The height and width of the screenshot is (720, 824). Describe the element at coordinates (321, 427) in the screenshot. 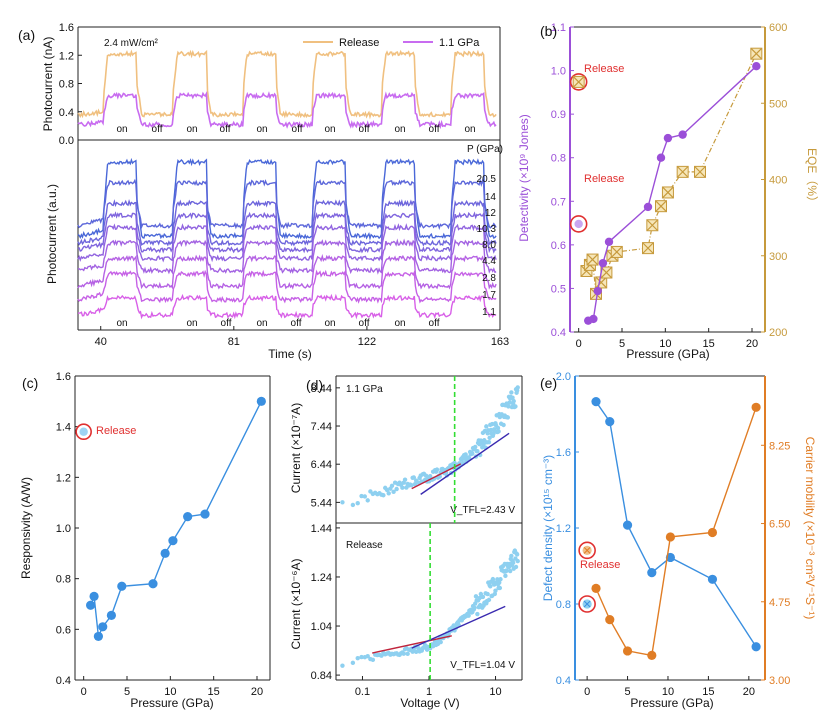

I see `d_top-yticks-label: 7.44` at that location.